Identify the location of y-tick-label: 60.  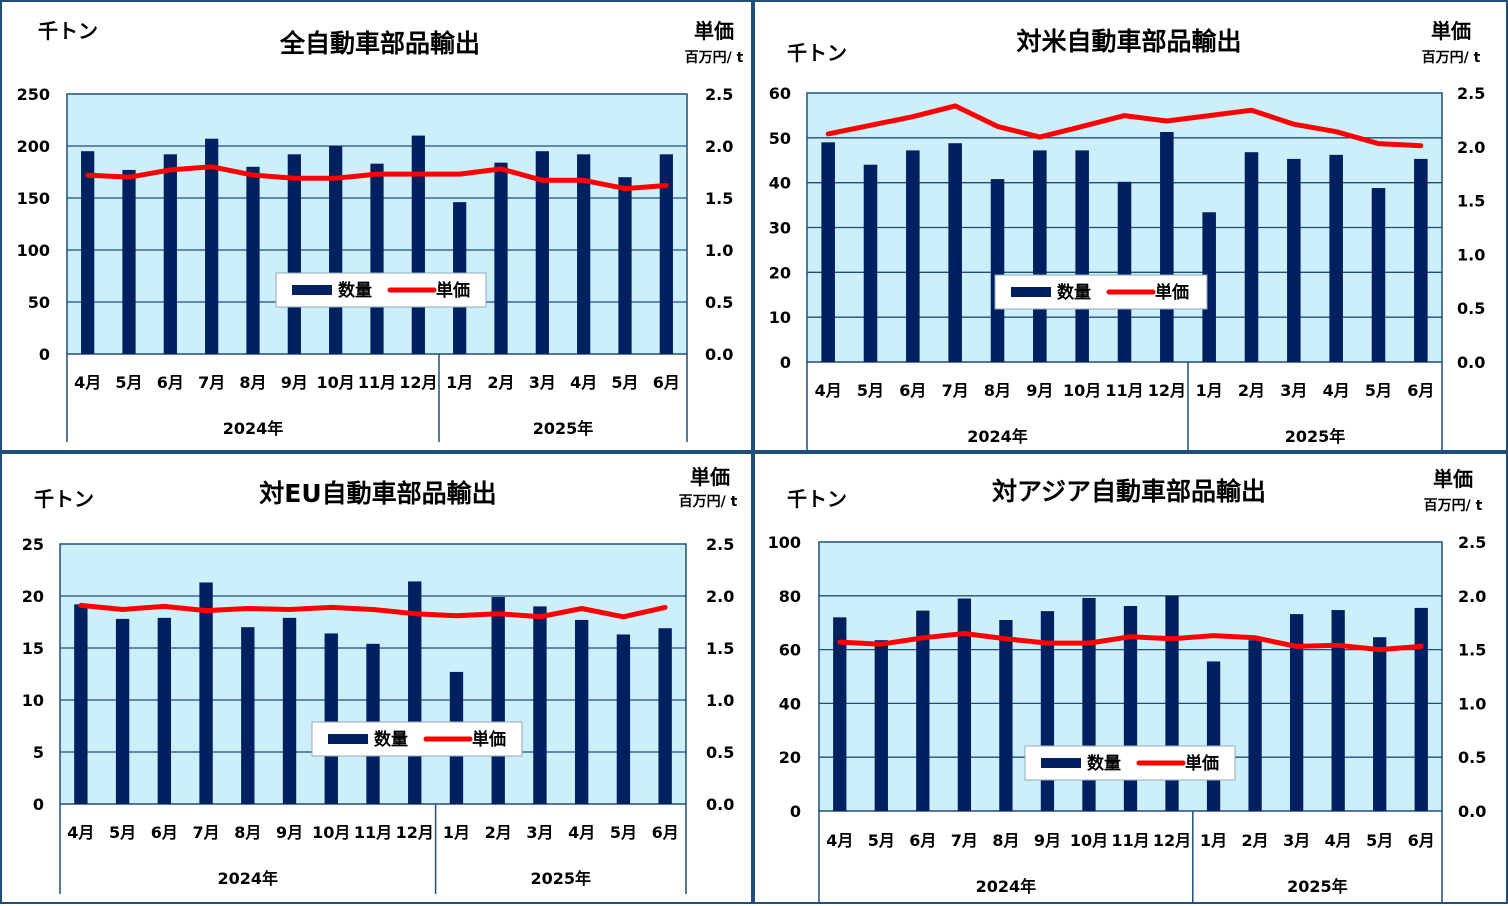
(790, 650).